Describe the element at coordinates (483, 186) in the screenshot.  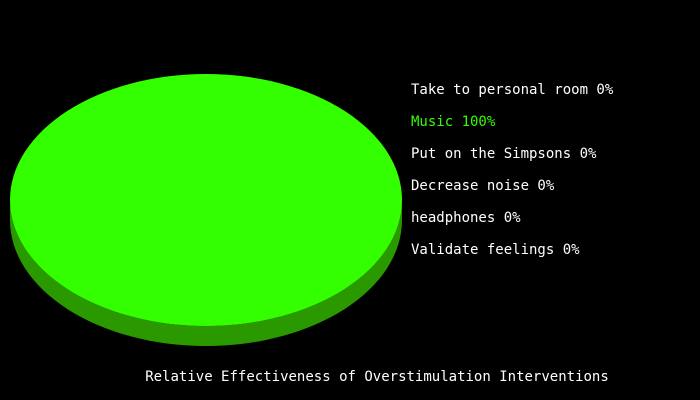
I see `legend-item-decrease-noise: Decrease noise 0%` at that location.